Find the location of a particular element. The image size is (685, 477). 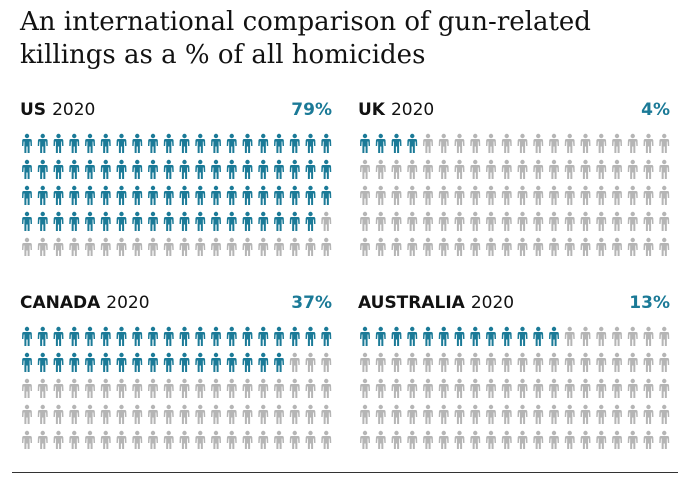

country-label: US is located at coordinates (33, 110).